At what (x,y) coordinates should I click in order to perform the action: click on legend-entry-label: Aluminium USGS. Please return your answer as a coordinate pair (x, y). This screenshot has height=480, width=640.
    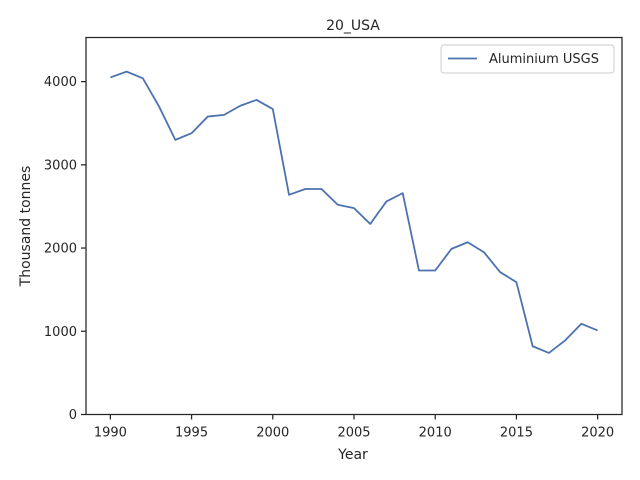
    Looking at the image, I should click on (544, 59).